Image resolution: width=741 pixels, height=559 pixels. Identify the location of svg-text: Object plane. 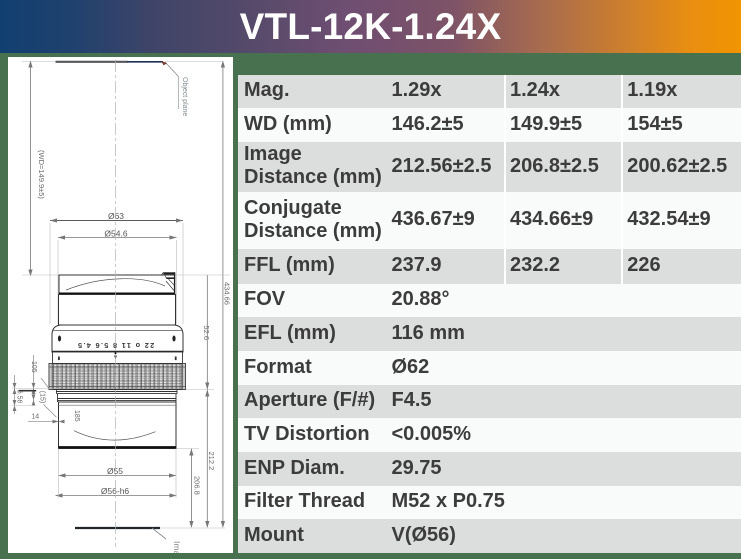
(184, 96).